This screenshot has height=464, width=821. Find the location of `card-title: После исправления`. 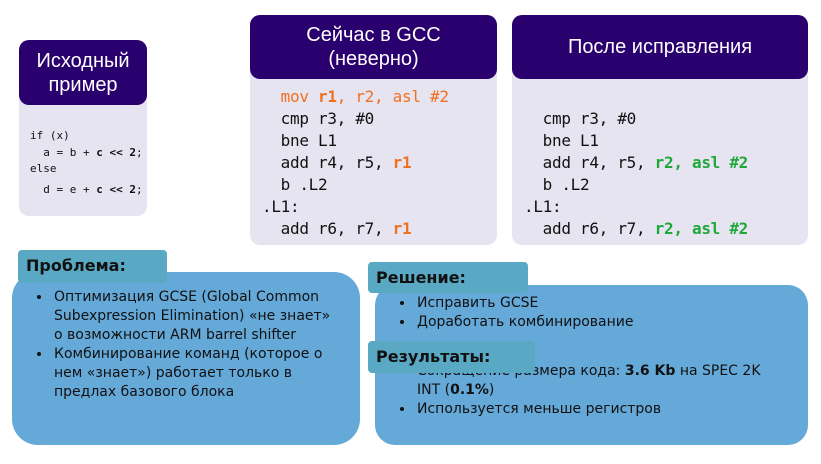

card-title: После исправления is located at coordinates (660, 47).